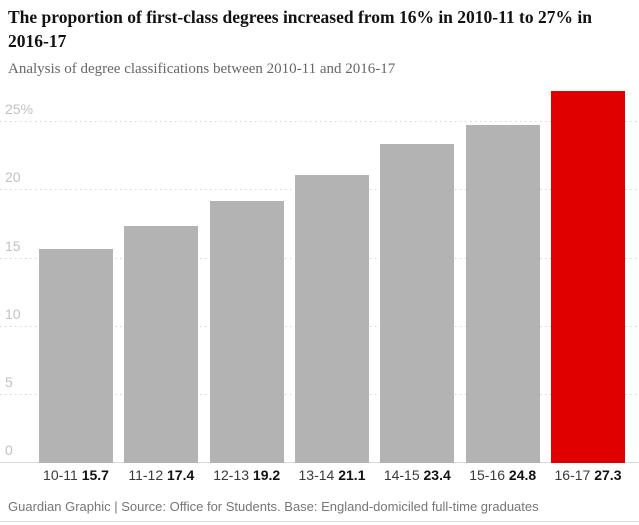  Describe the element at coordinates (9, 450) in the screenshot. I see `y-axis-tick-label-0: 0` at that location.